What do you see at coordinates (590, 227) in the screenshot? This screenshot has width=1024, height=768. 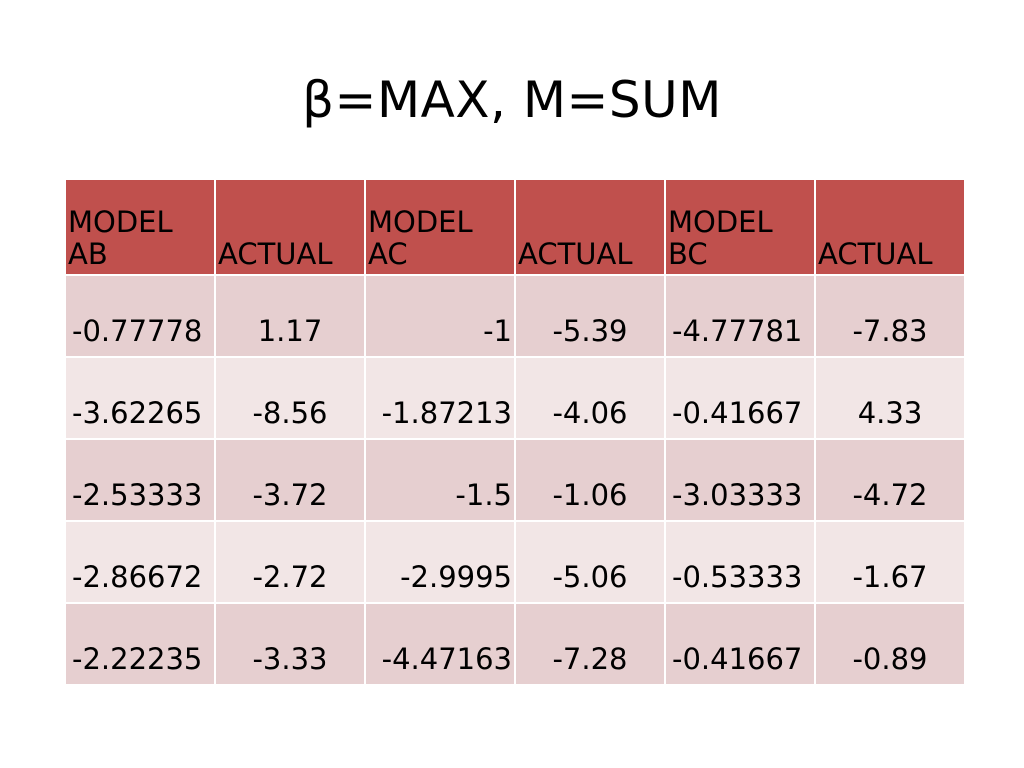 I see `header-actual-ac: ACTUAL` at bounding box center [590, 227].